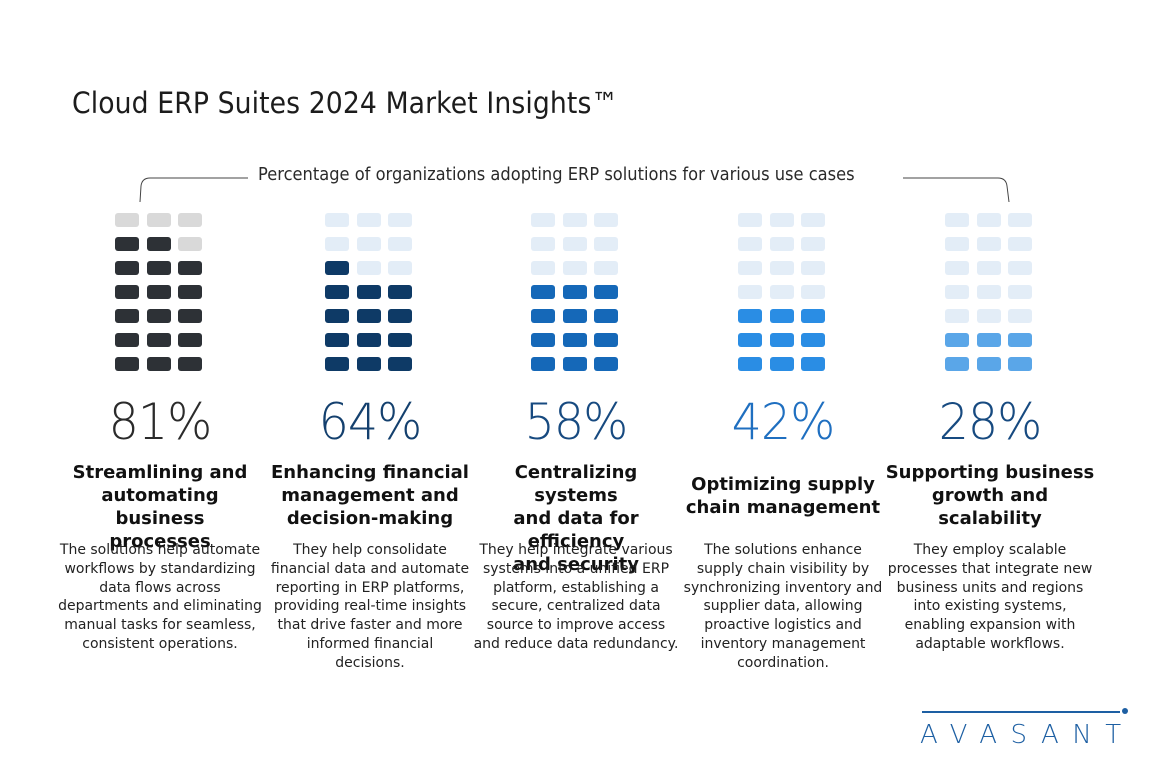 Image resolution: width=1152 pixels, height=768 pixels. What do you see at coordinates (160, 643) in the screenshot?
I see `description-line: consistent operations.` at bounding box center [160, 643].